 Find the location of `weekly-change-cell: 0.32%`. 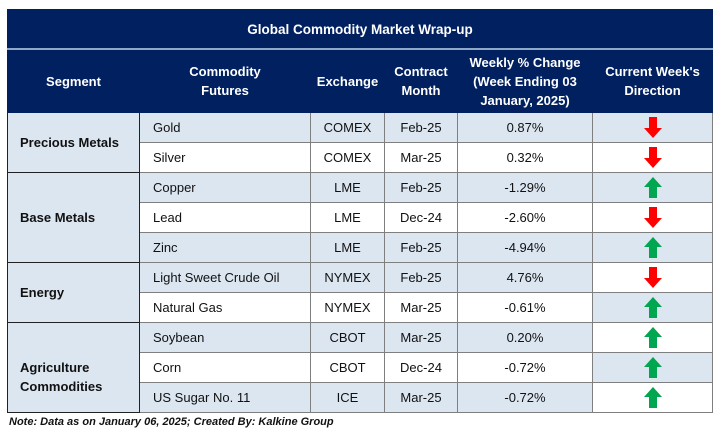

weekly-change-cell: 0.32% is located at coordinates (525, 157).